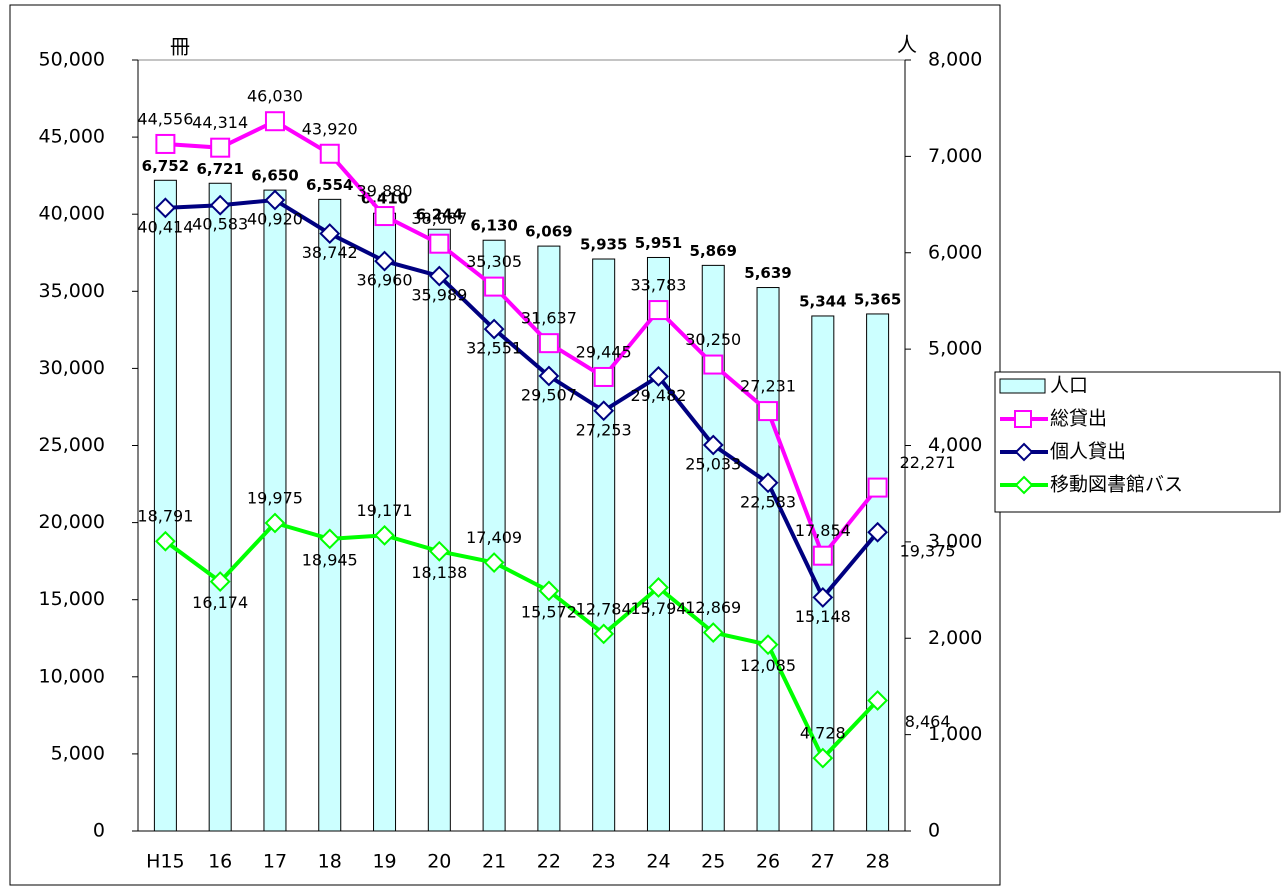 The image size is (1287, 889). Describe the element at coordinates (494, 261) in the screenshot. I see `value-label: 35,305` at that location.